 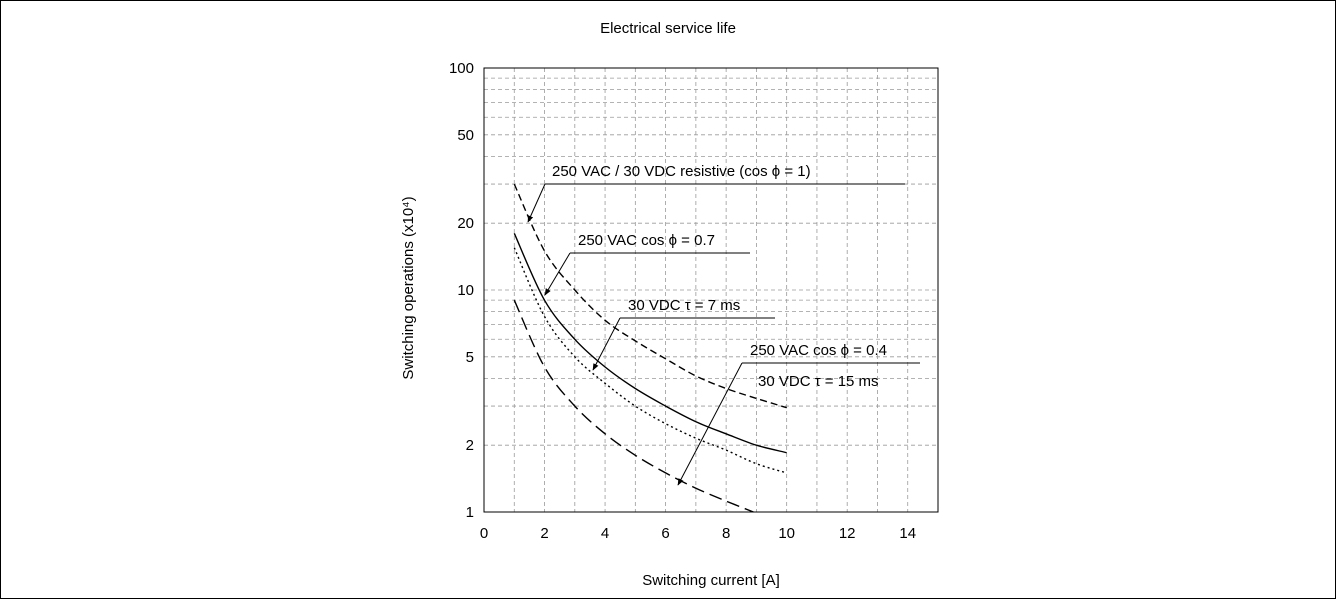 I want to click on x-axis-label: Switching current [A], so click(x=711, y=580).